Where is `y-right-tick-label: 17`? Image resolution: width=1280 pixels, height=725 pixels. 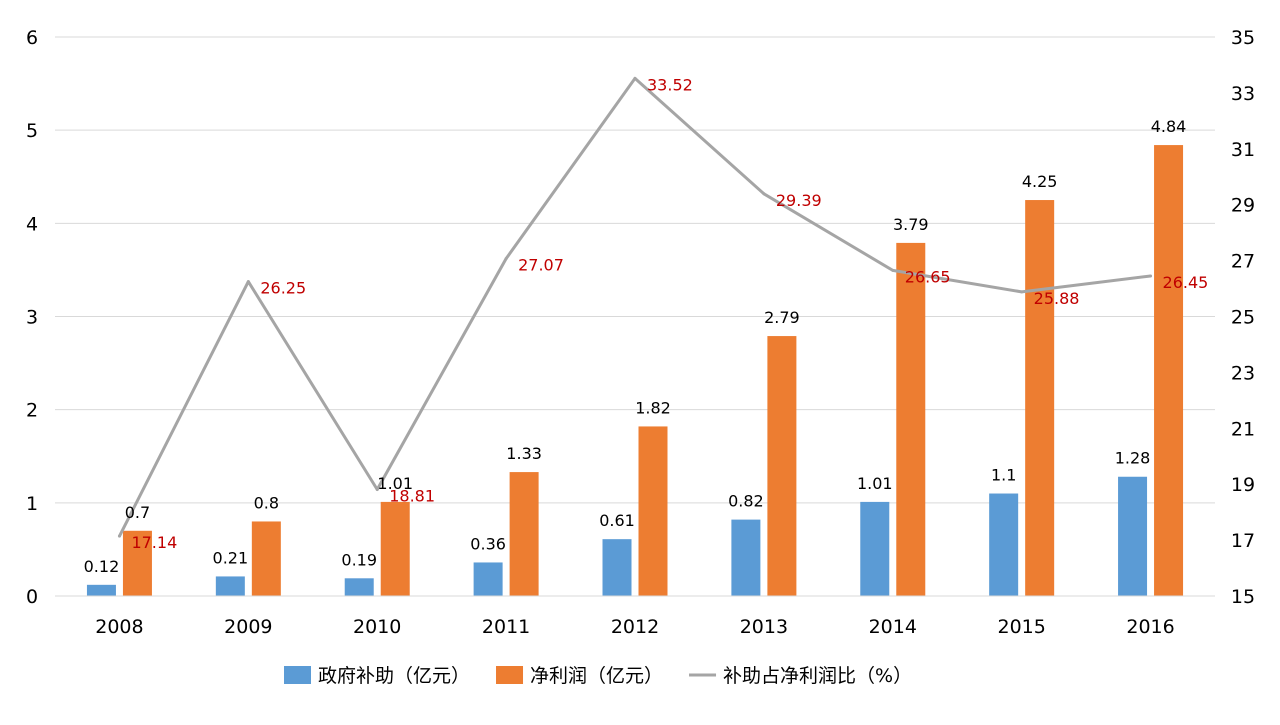 y-right-tick-label: 17 is located at coordinates (1243, 541).